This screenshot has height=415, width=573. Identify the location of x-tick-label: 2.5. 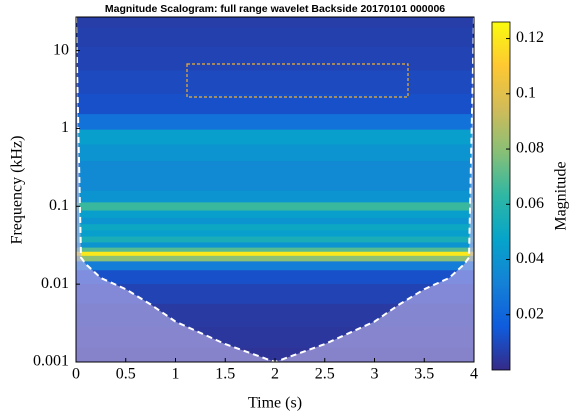
(325, 374).